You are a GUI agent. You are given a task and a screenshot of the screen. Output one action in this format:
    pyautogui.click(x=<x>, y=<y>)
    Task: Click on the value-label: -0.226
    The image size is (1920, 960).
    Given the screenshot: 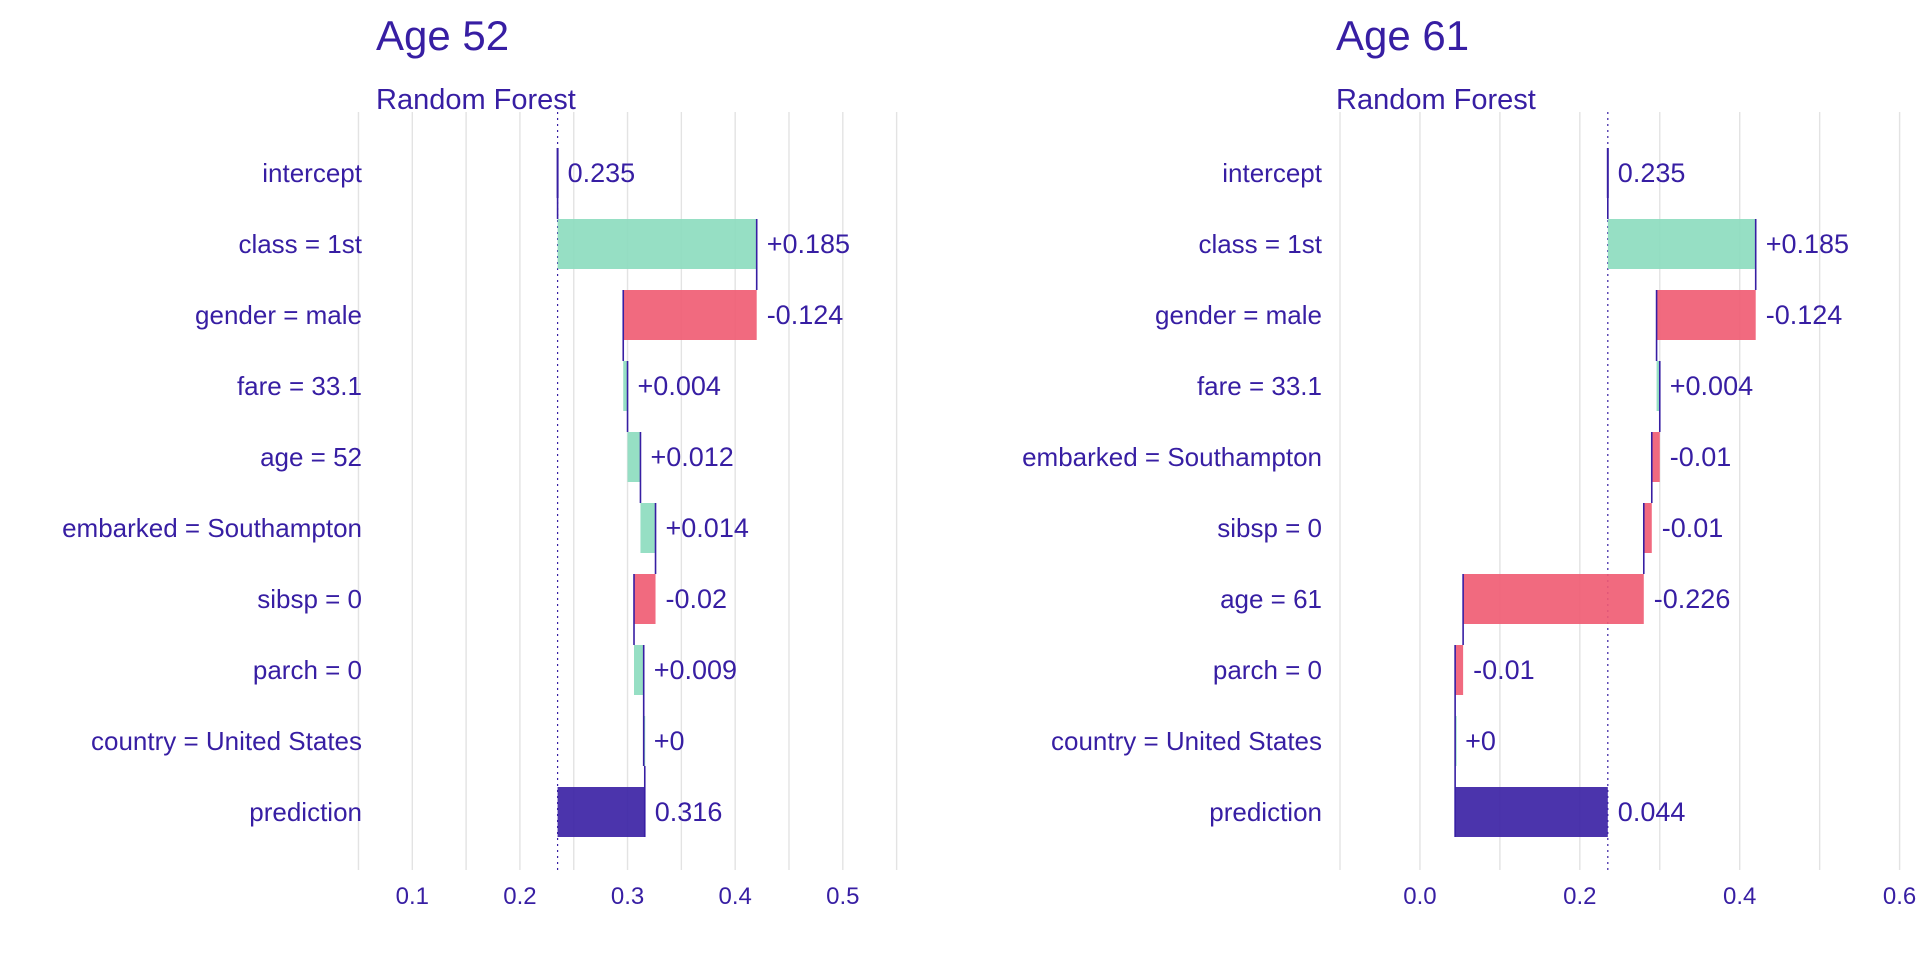 What is the action you would take?
    pyautogui.click(x=1692, y=599)
    